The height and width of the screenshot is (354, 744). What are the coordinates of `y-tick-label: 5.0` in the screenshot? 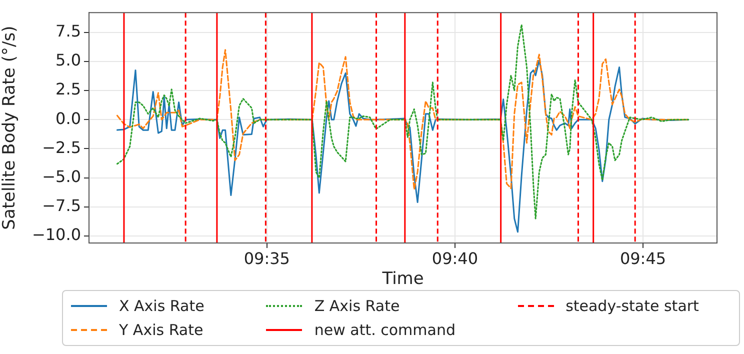 It's located at (68, 60).